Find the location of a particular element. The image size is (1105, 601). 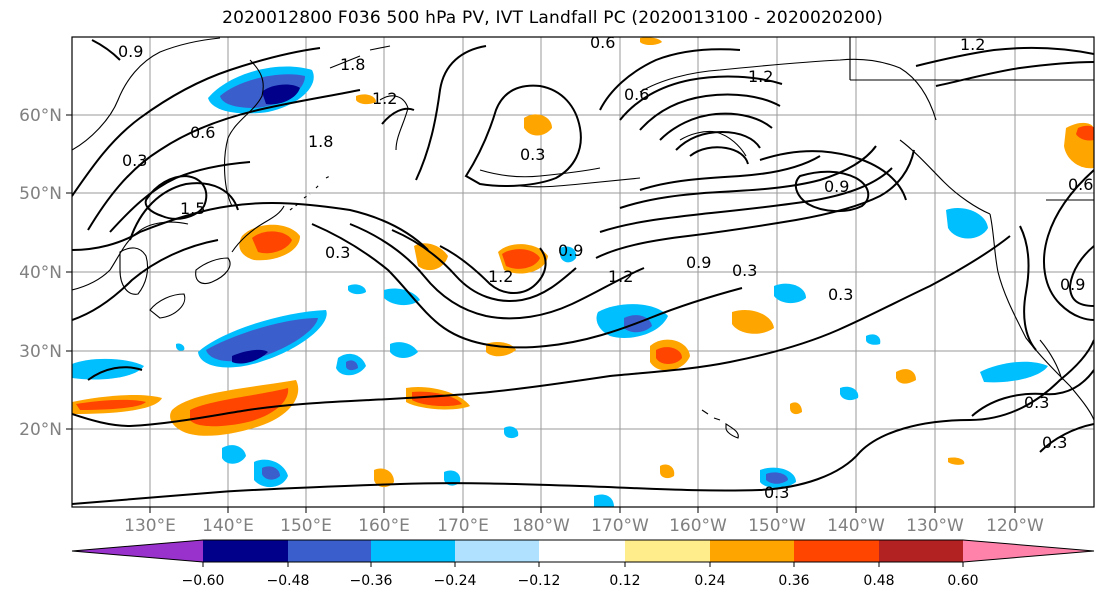

lat-label: 30°N is located at coordinates (40, 352).